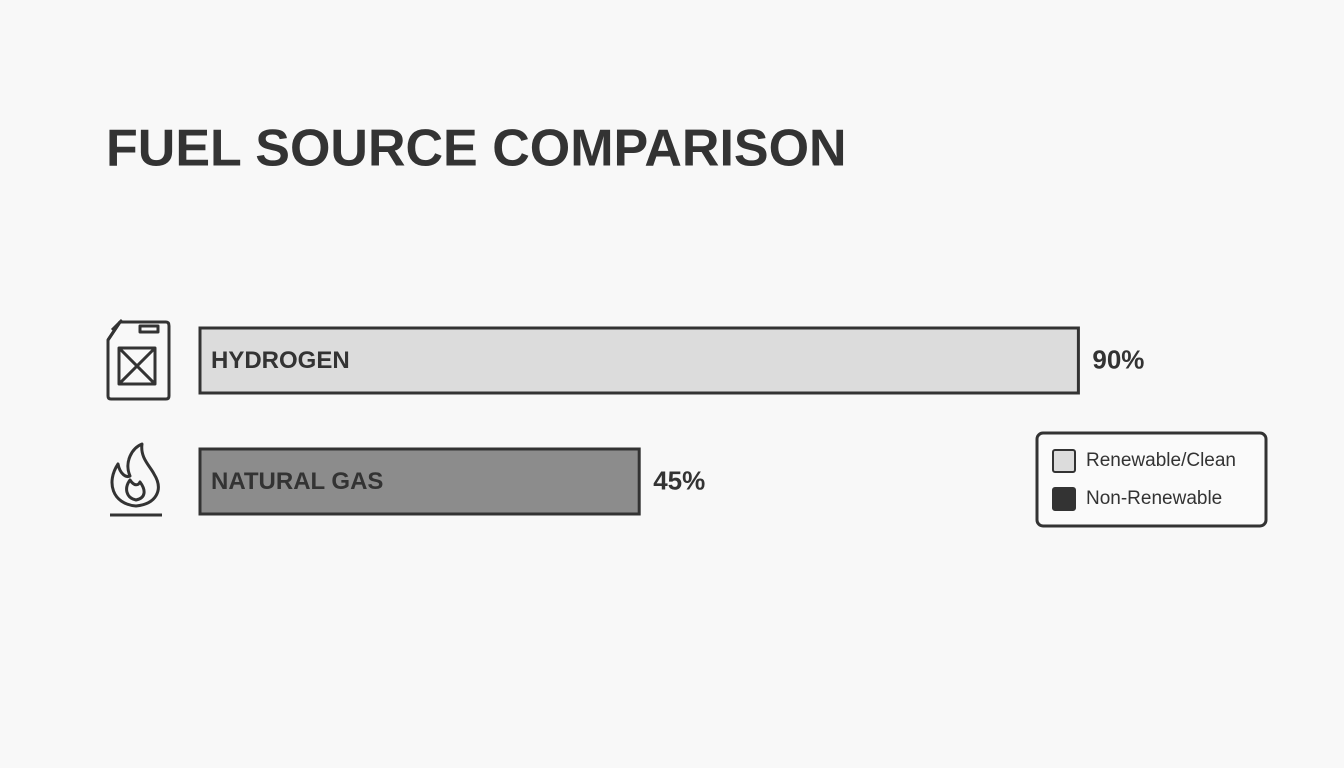 The image size is (1344, 768). Describe the element at coordinates (476, 149) in the screenshot. I see `chart-title: FUEL SOURCE COMPARISON` at that location.